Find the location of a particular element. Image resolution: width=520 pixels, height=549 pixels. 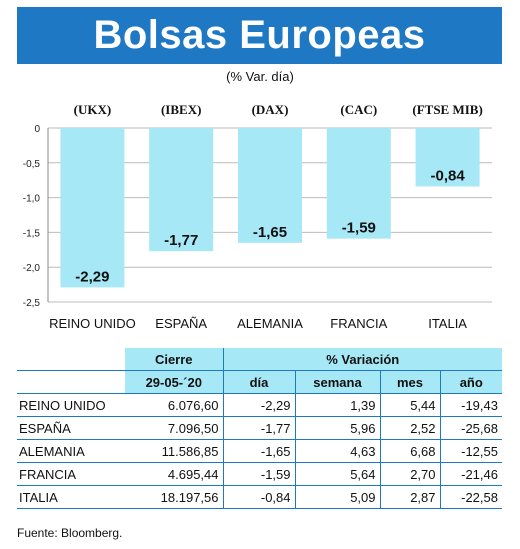

cell-semana: 5,09 is located at coordinates (337, 497).